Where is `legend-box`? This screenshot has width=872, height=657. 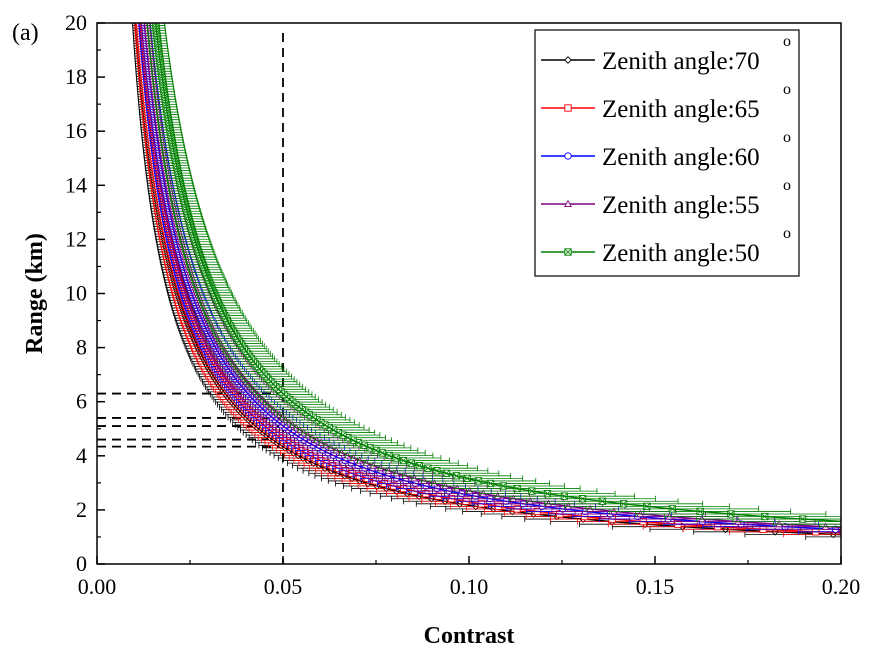 legend-box is located at coordinates (667, 153).